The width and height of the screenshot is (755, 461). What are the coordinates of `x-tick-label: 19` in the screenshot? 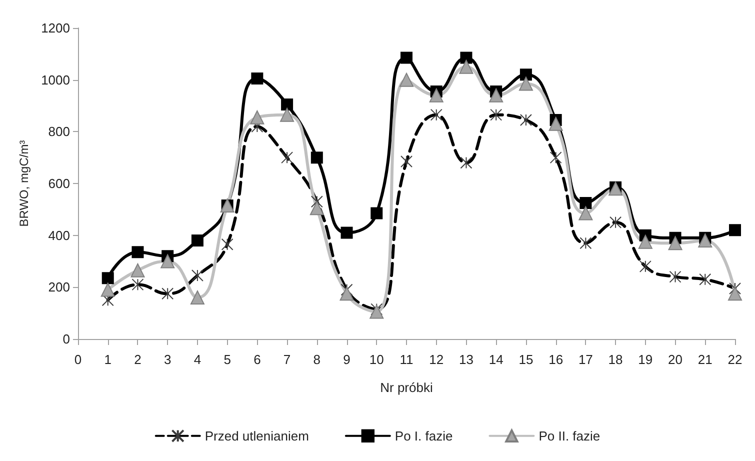 It's located at (645, 359).